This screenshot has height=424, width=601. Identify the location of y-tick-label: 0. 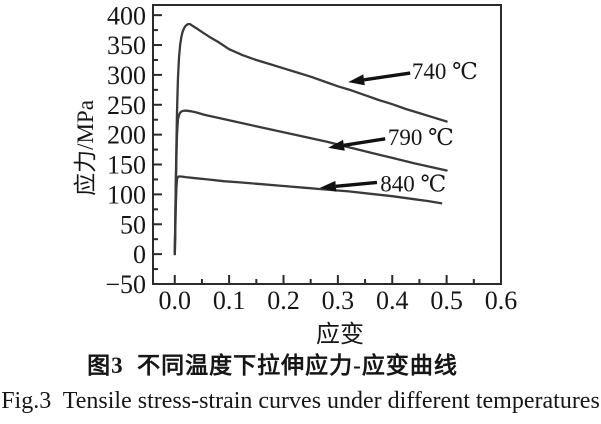
(139, 254).